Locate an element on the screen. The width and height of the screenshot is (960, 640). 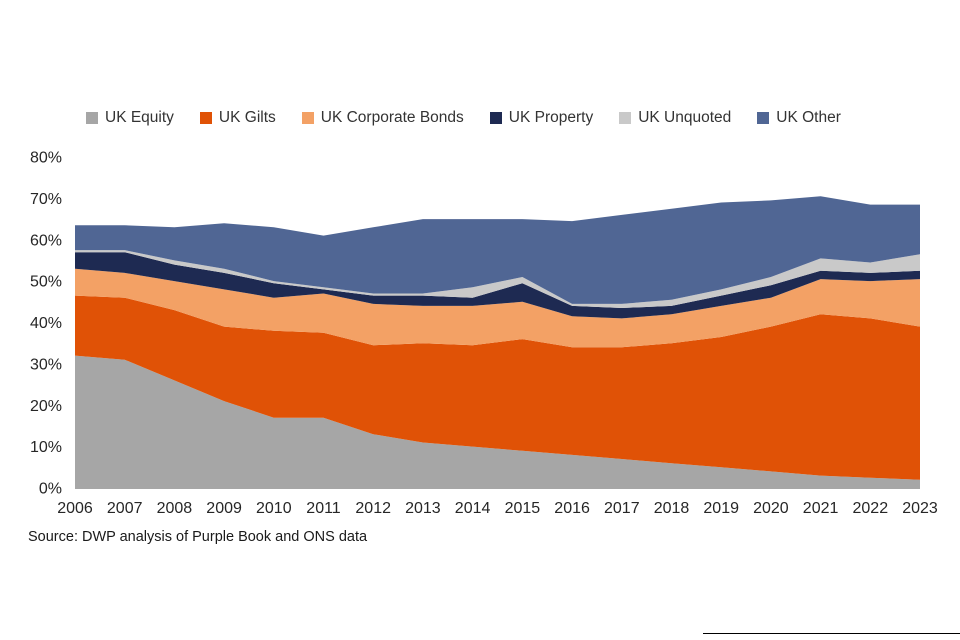
x-axis-tick-label: 2009 is located at coordinates (224, 508).